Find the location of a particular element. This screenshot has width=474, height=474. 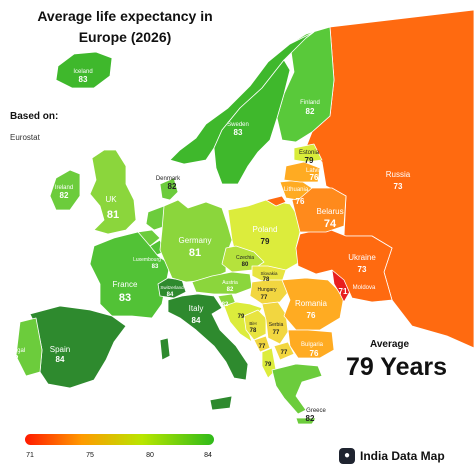

label-estonia-name: Estonia is located at coordinates (309, 153).